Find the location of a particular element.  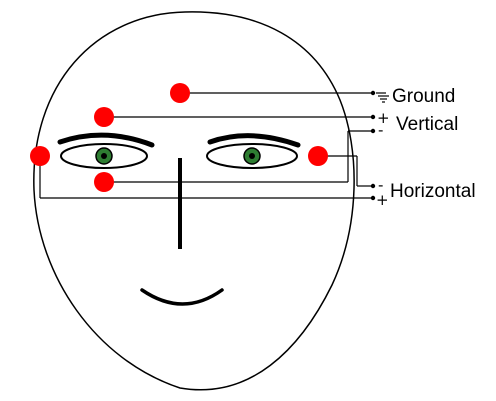

ground-electrode is located at coordinates (180, 93).